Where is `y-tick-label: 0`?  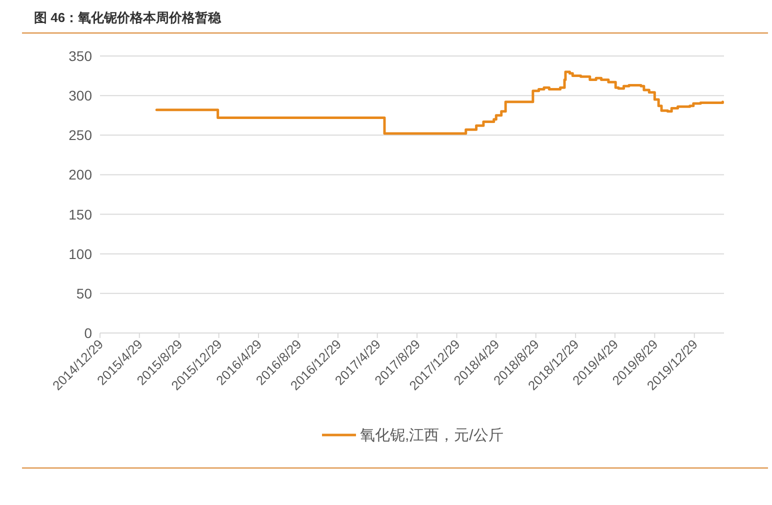 y-tick-label: 0 is located at coordinates (88, 333).